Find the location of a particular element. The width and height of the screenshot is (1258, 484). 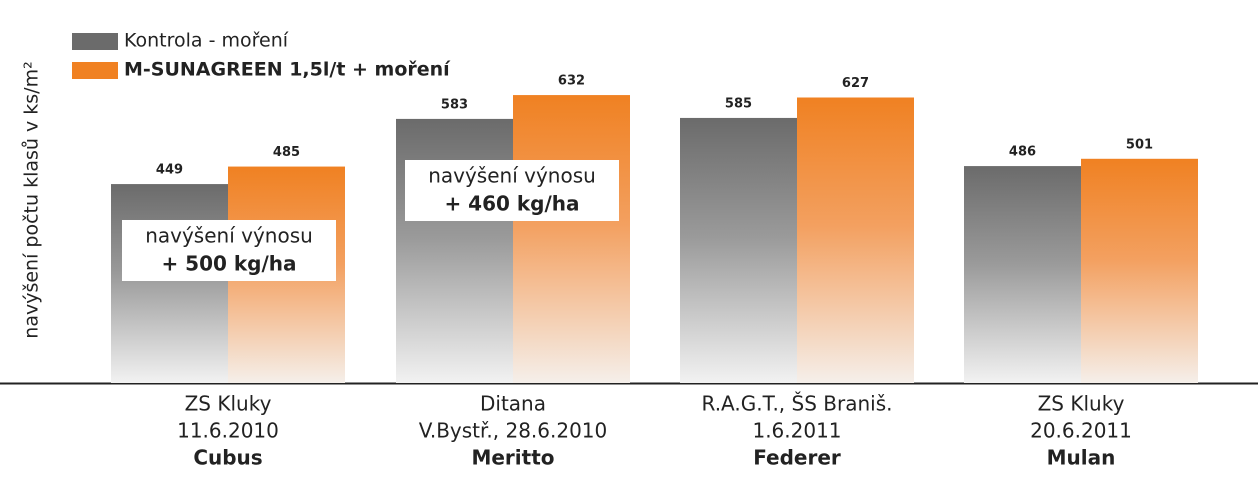

value-label: 583 is located at coordinates (454, 104).